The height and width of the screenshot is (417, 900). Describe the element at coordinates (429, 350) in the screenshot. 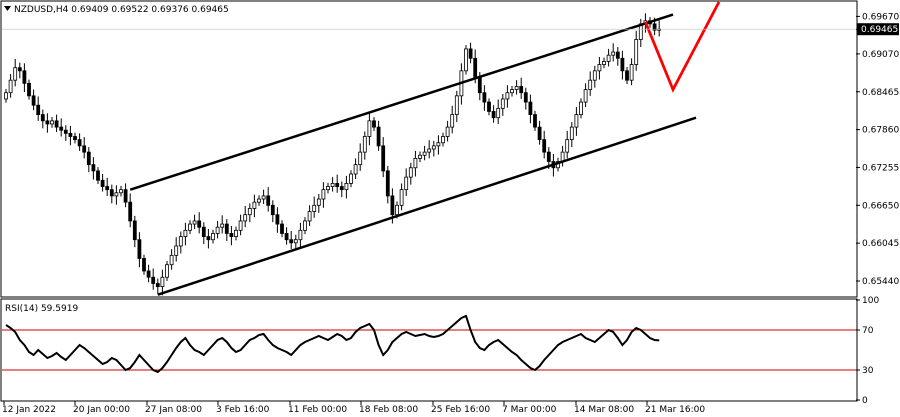

I see `rsi-levels` at that location.